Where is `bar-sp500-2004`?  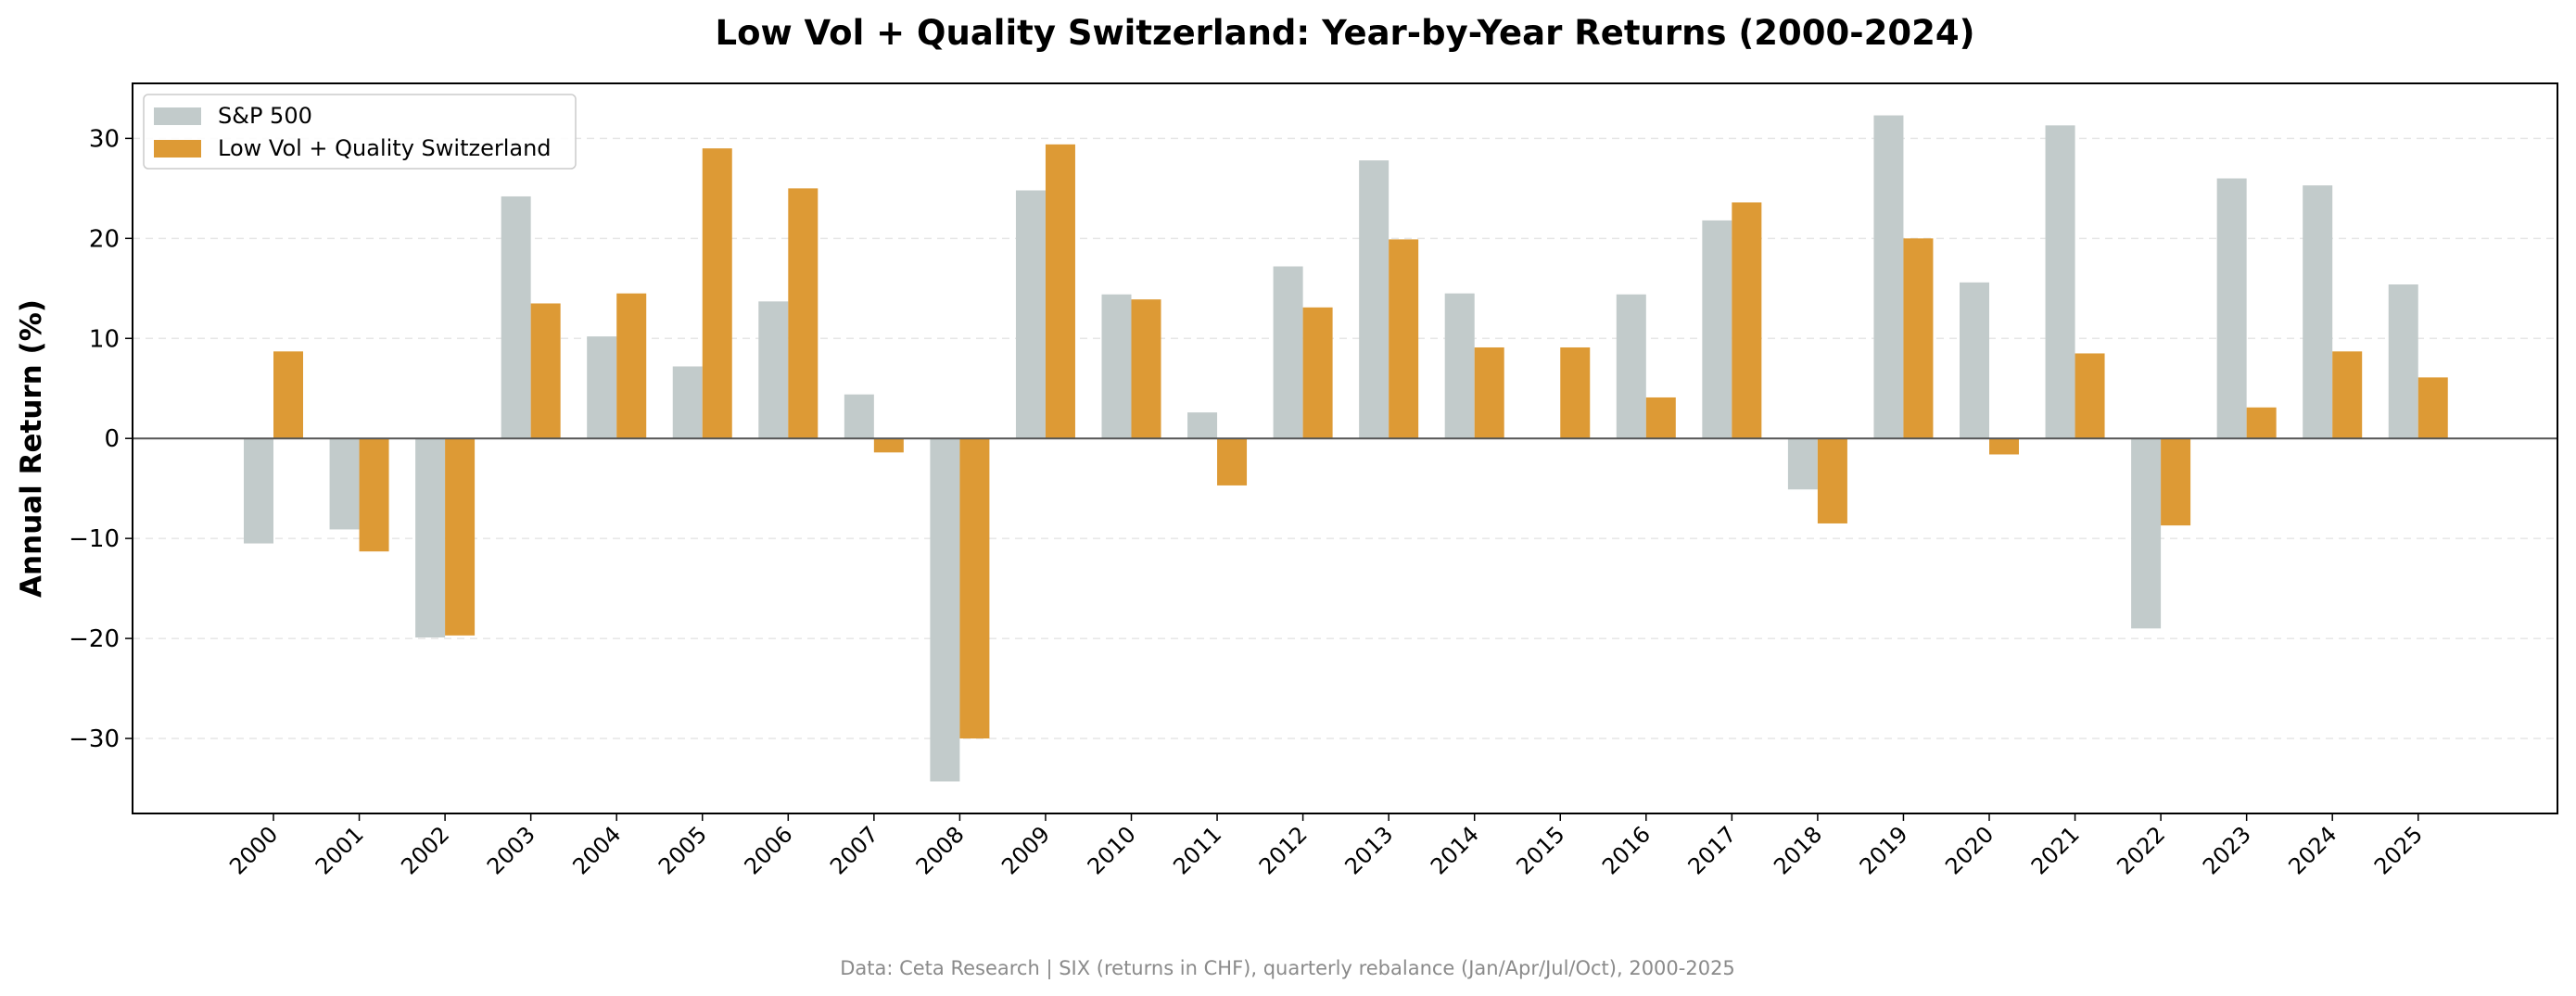 bar-sp500-2004 is located at coordinates (602, 388).